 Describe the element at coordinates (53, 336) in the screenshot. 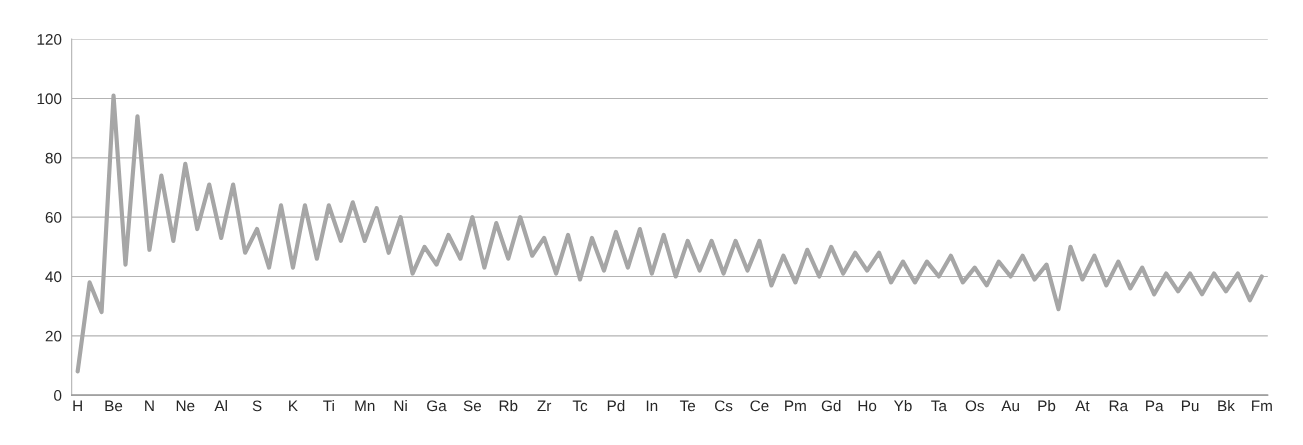

I see `y-tick-label: 20` at that location.